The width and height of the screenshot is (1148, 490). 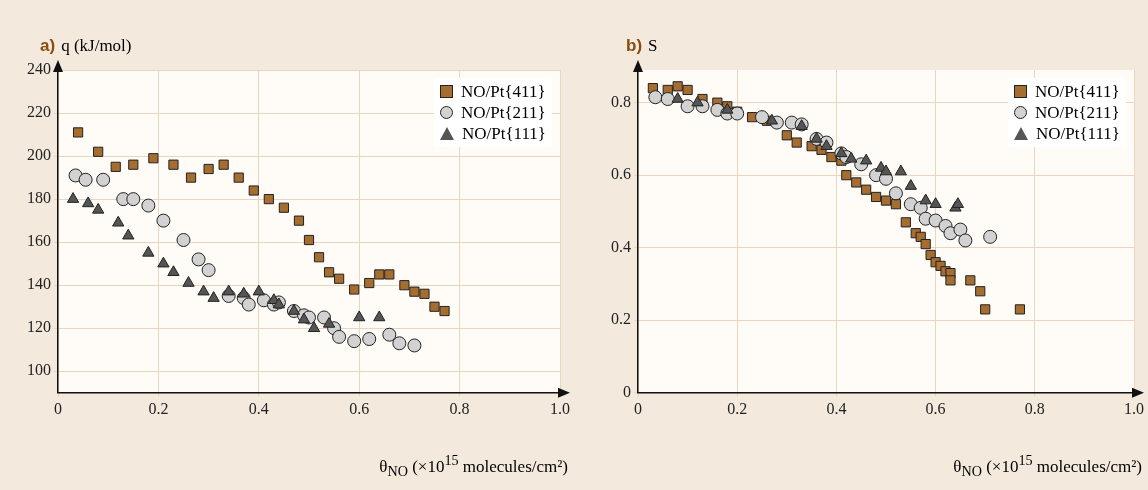 What do you see at coordinates (621, 101) in the screenshot?
I see `y-tick-label: 0.8` at bounding box center [621, 101].